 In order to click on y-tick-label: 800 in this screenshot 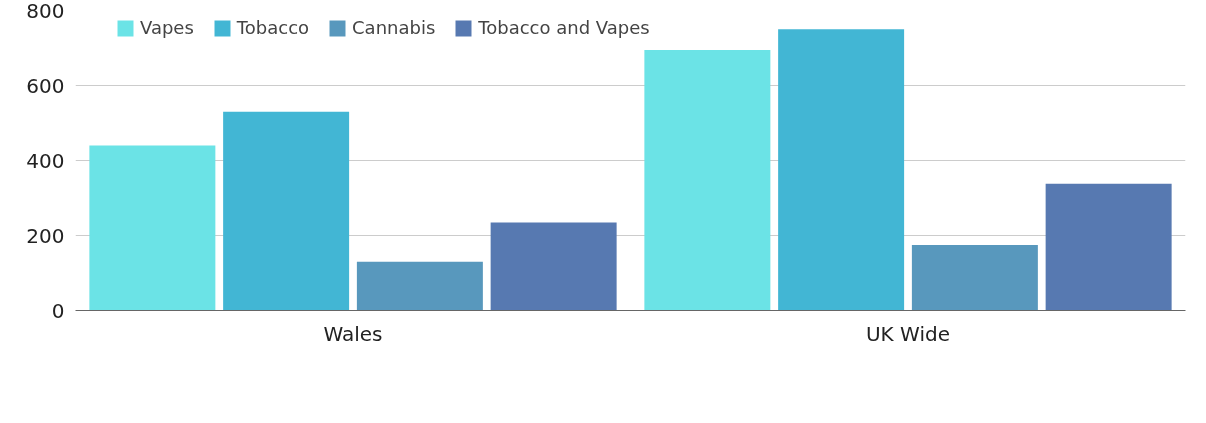, I will do `click(45, 11)`.